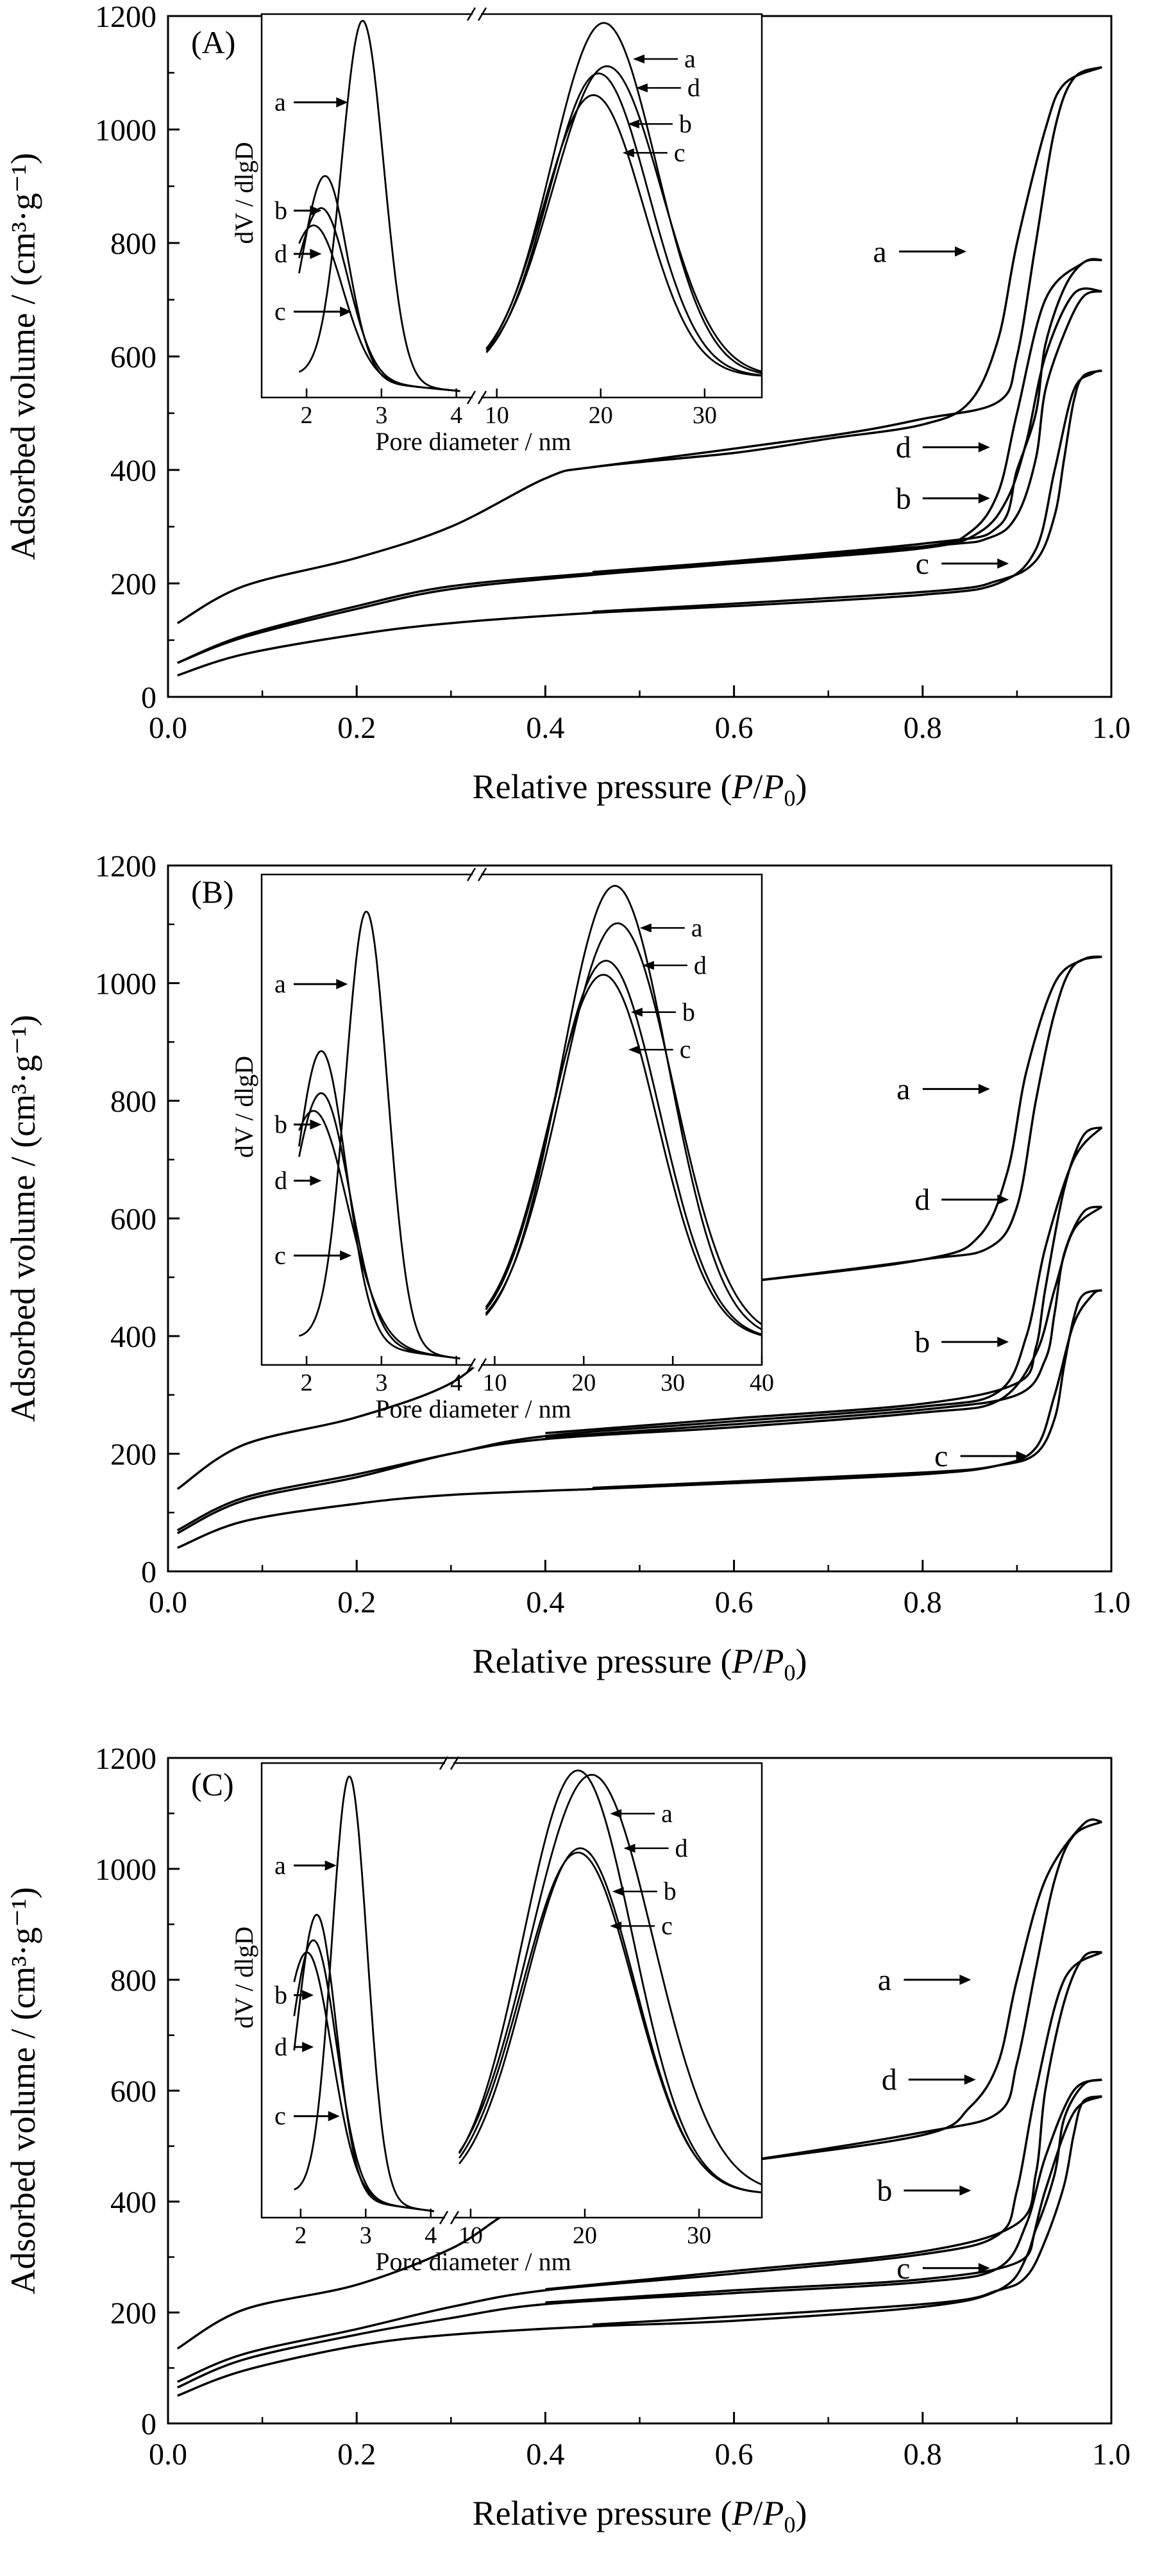  Describe the element at coordinates (313, 1255) in the screenshot. I see `inset-left-label-c: c` at that location.